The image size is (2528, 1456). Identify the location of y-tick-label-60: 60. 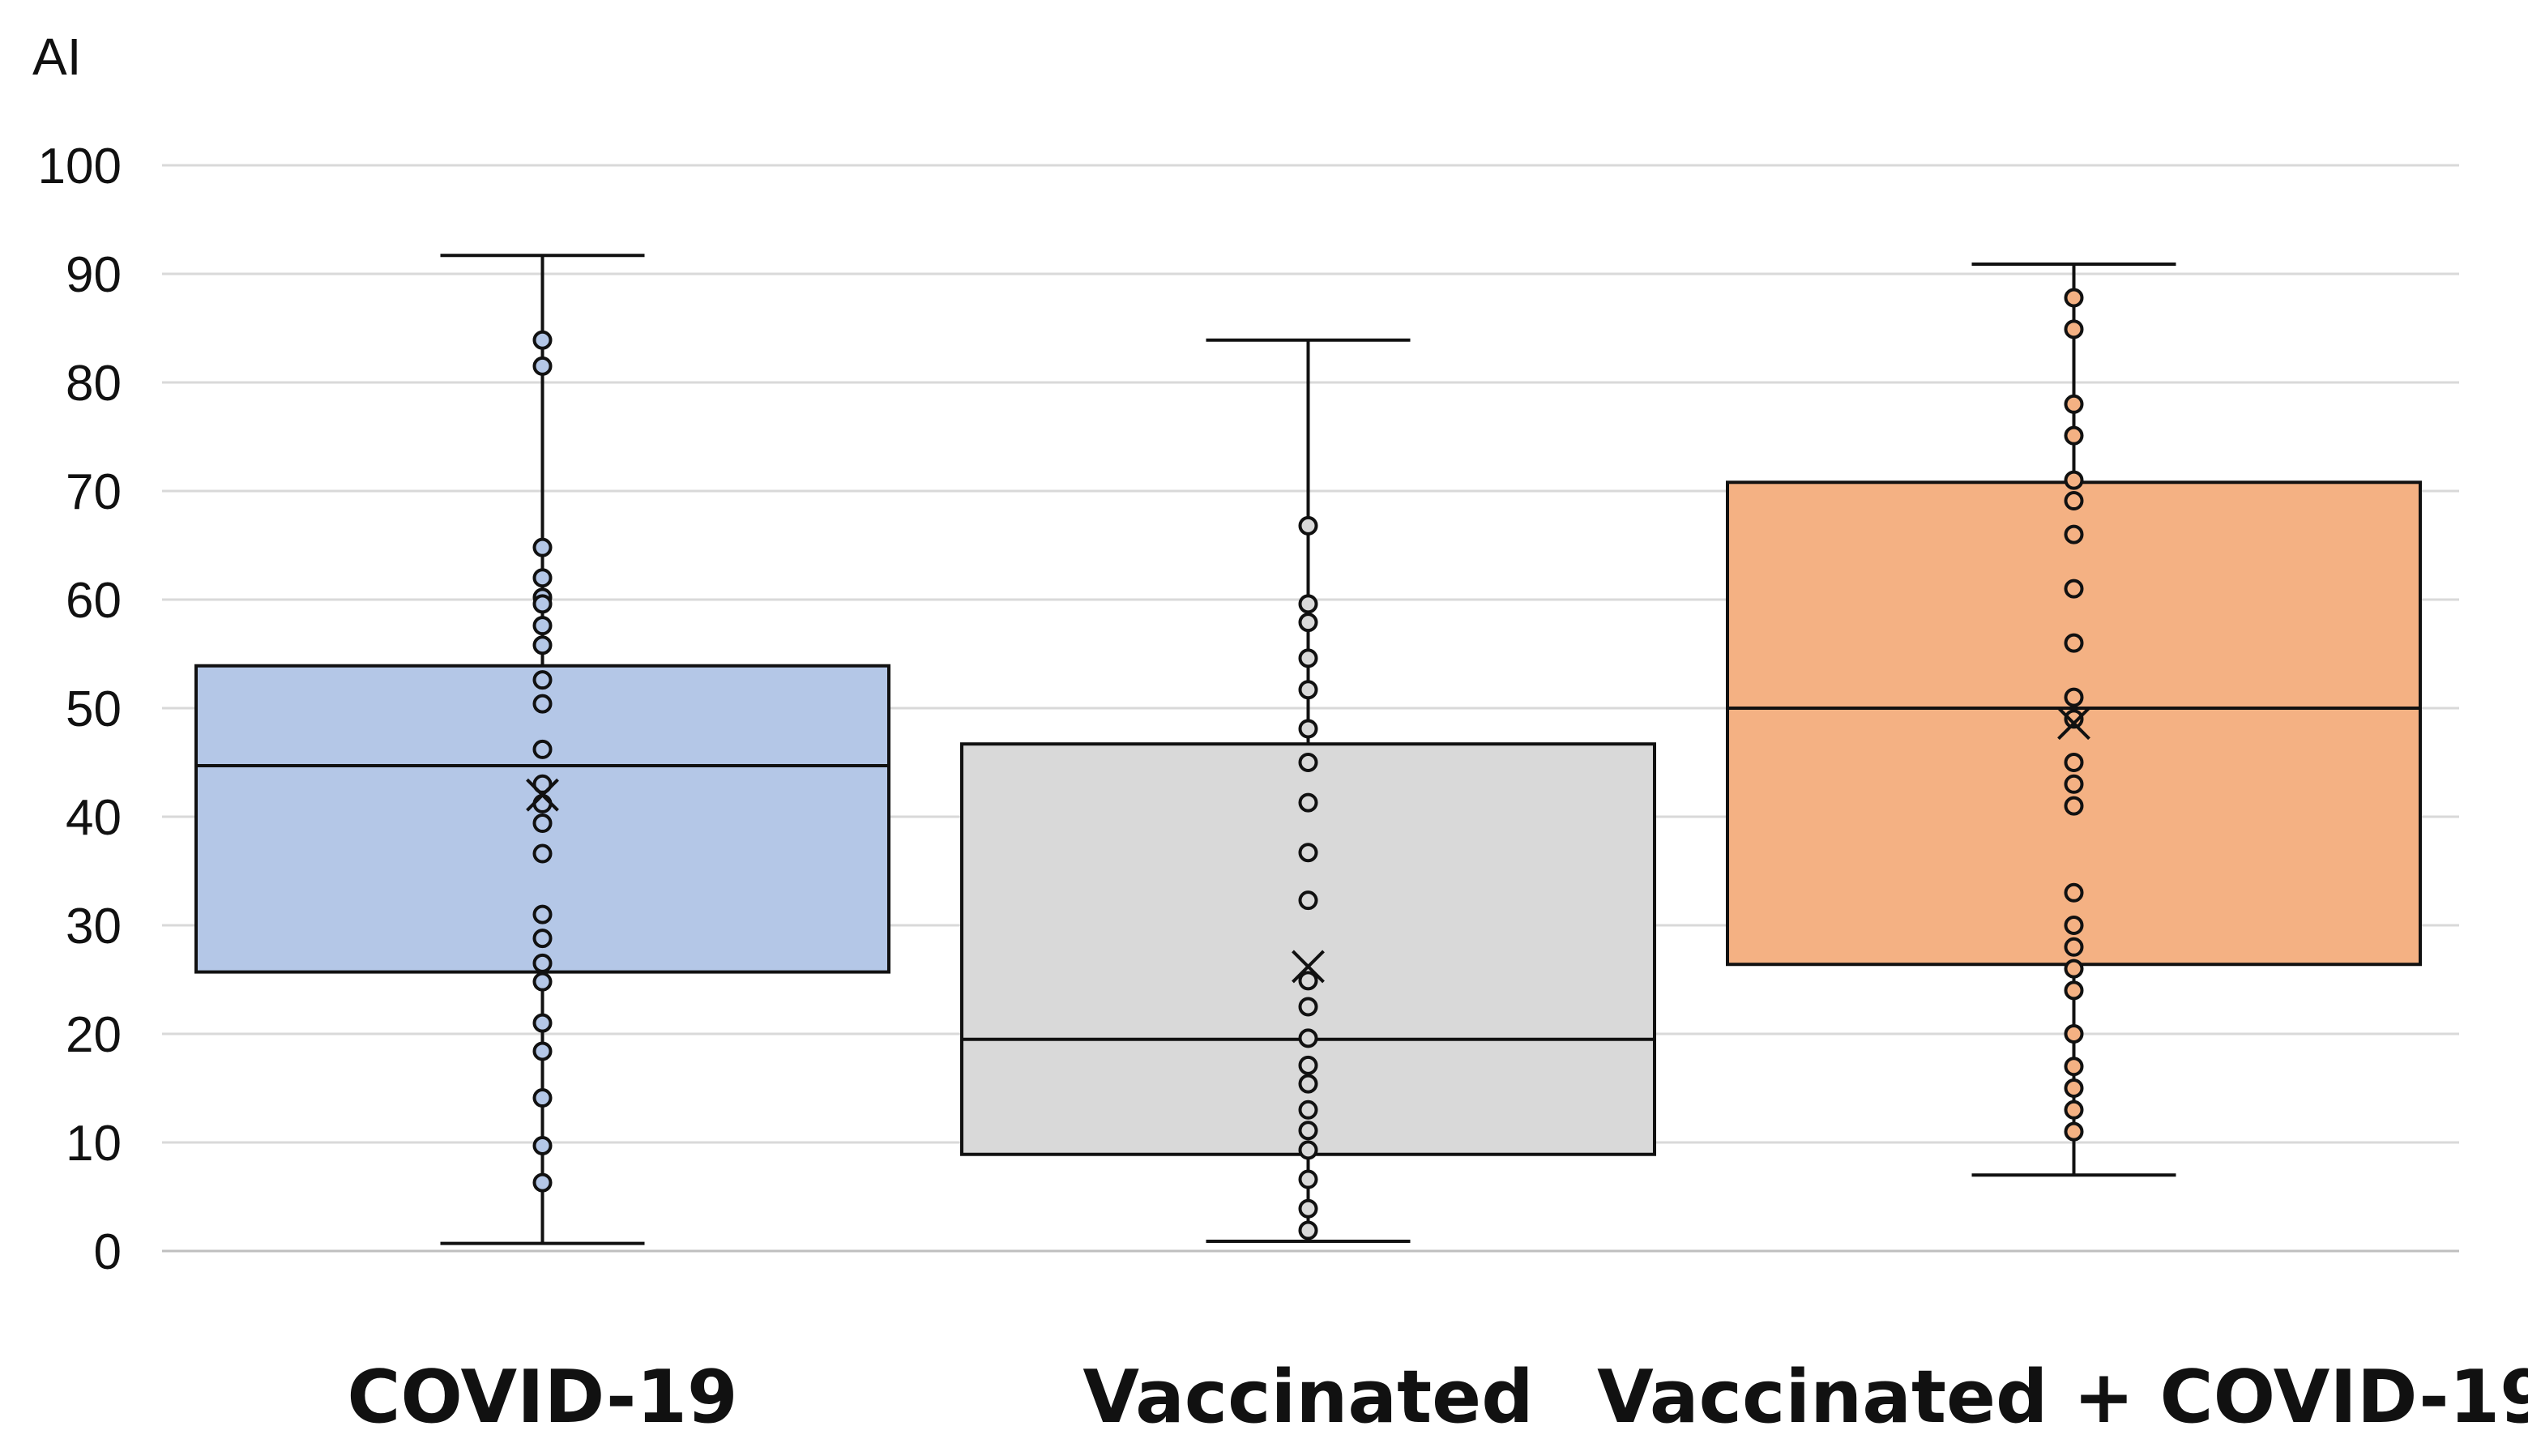
(94, 601).